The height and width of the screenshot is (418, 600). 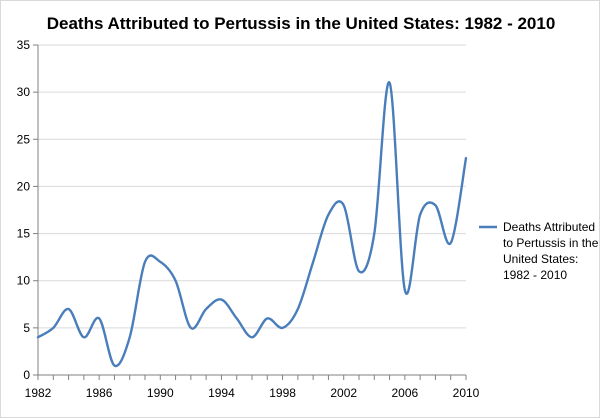 I want to click on x-axis: 1982 1986 1990 1994 1998 2002 2006 2010, so click(x=252, y=387).